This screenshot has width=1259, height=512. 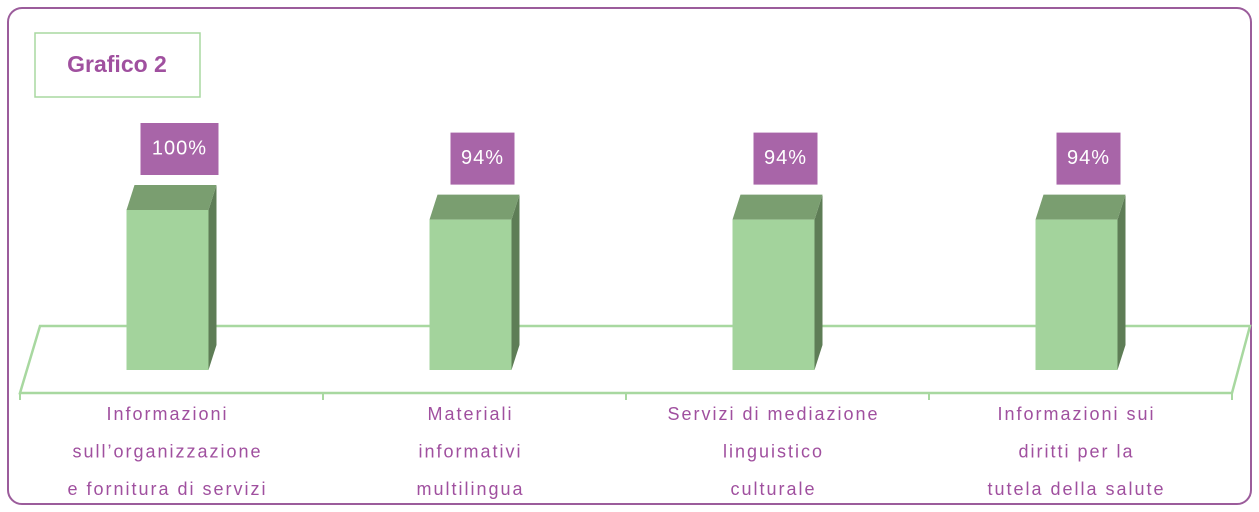 What do you see at coordinates (470, 489) in the screenshot?
I see `x-tick-label: multilingua` at bounding box center [470, 489].